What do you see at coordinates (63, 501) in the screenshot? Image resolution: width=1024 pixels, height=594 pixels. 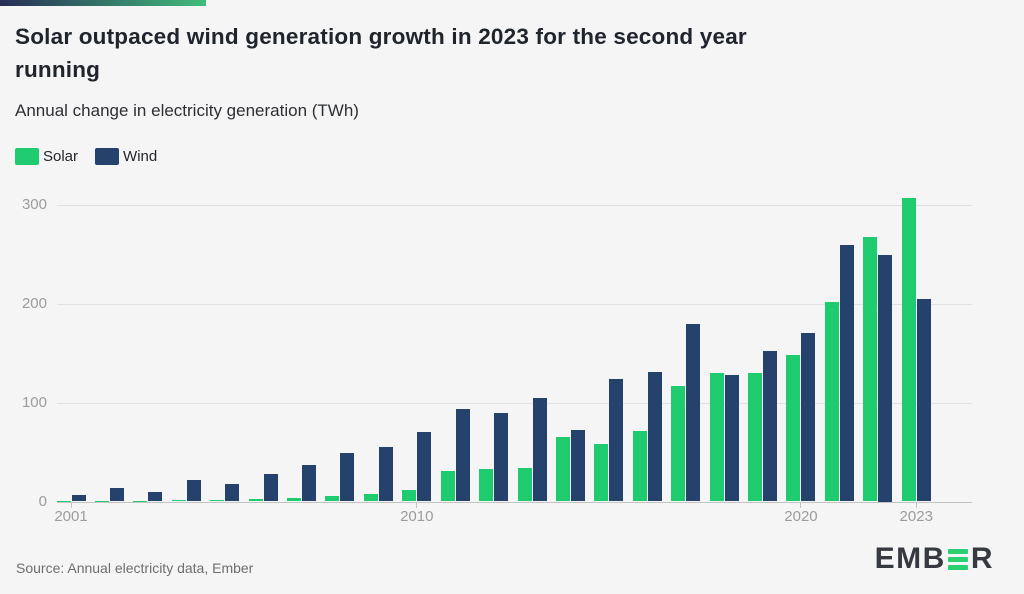 I see `bar-solar-2001` at bounding box center [63, 501].